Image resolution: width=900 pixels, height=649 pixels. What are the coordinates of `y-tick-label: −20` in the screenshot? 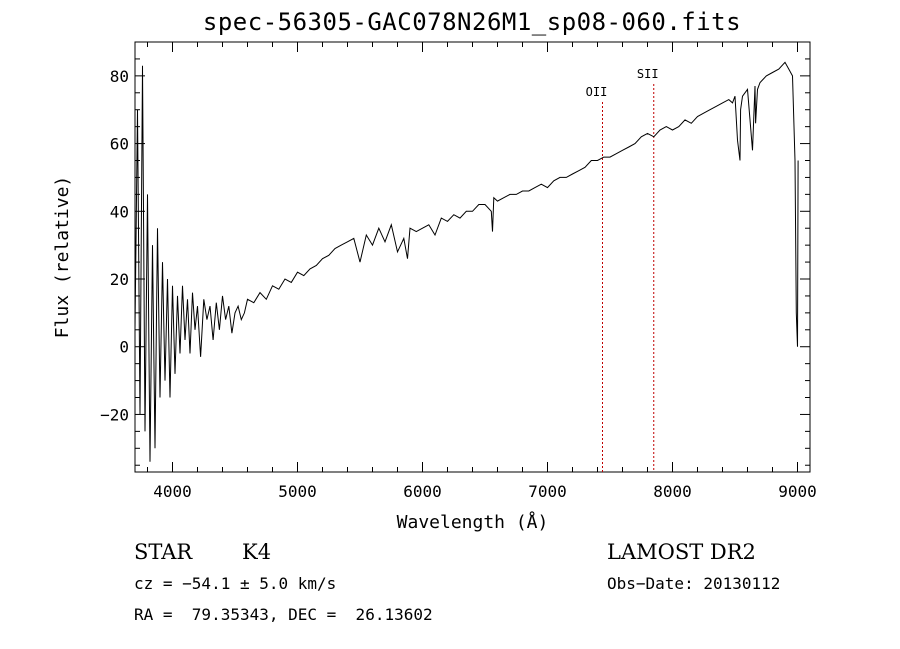 It's located at (114, 414).